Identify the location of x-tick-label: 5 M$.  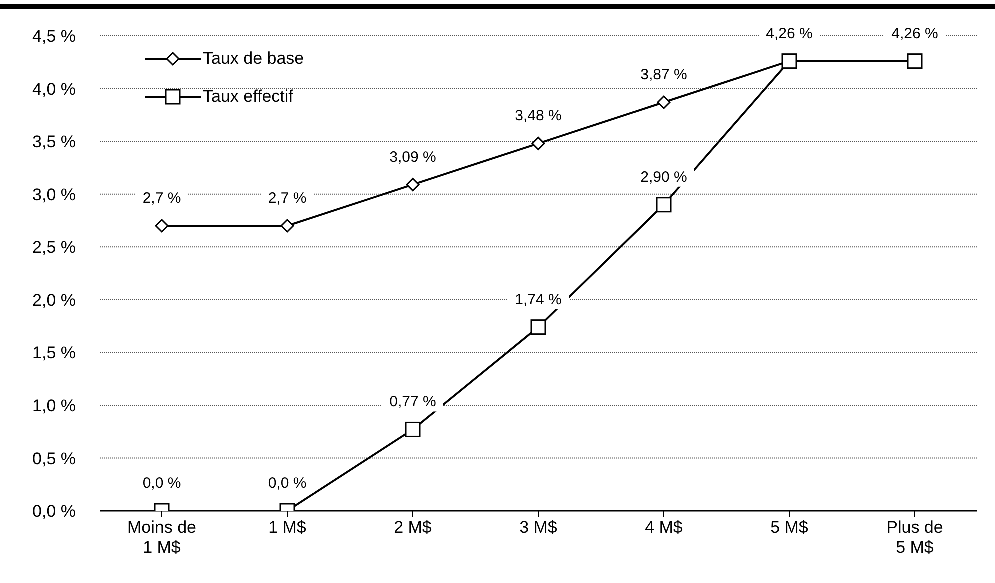
(789, 527).